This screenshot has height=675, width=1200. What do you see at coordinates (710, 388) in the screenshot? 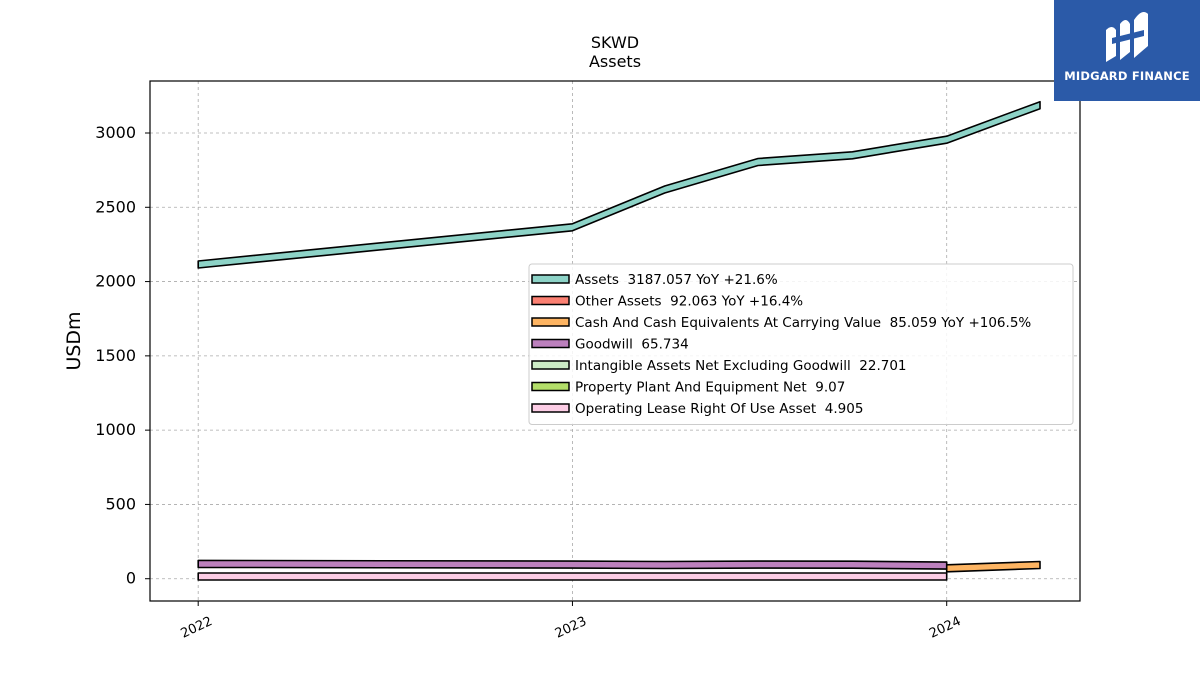
I see `legend-entry: Property Plant And Equipment Net 9.07` at bounding box center [710, 388].